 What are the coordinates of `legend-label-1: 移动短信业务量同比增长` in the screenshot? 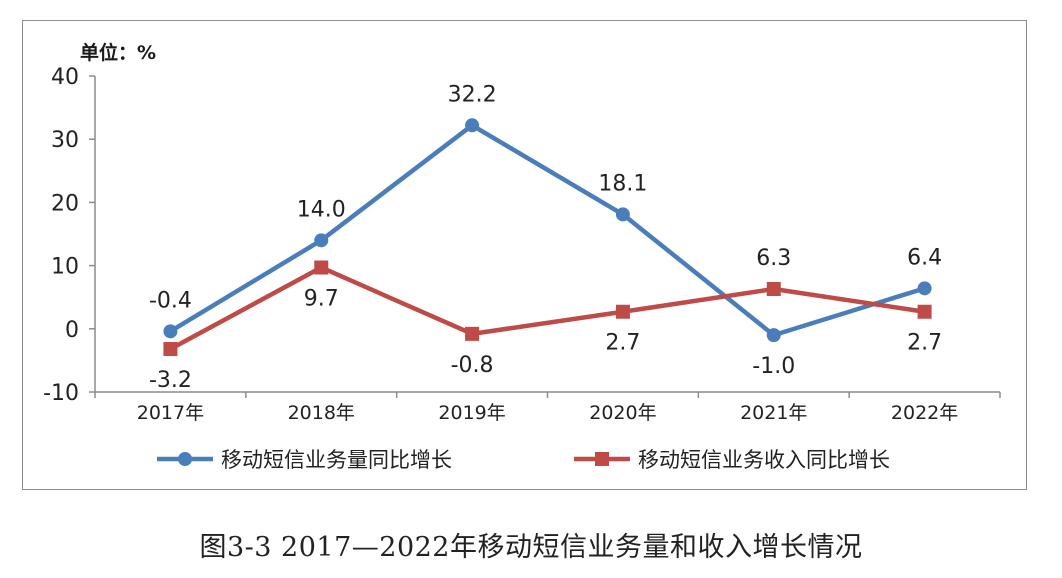 It's located at (336, 460).